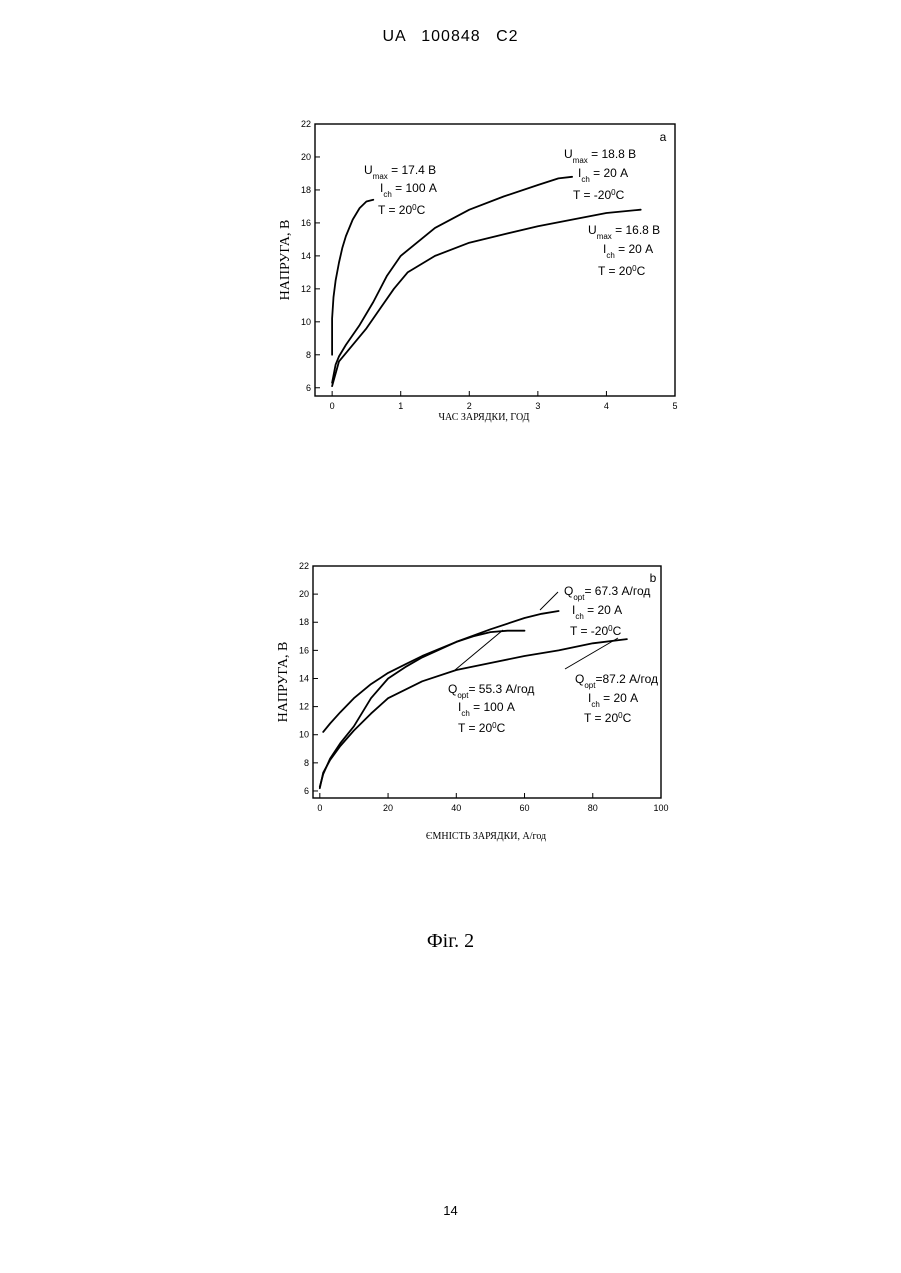  What do you see at coordinates (304, 594) in the screenshot?
I see `y-tick-label-1-7: 20` at bounding box center [304, 594].